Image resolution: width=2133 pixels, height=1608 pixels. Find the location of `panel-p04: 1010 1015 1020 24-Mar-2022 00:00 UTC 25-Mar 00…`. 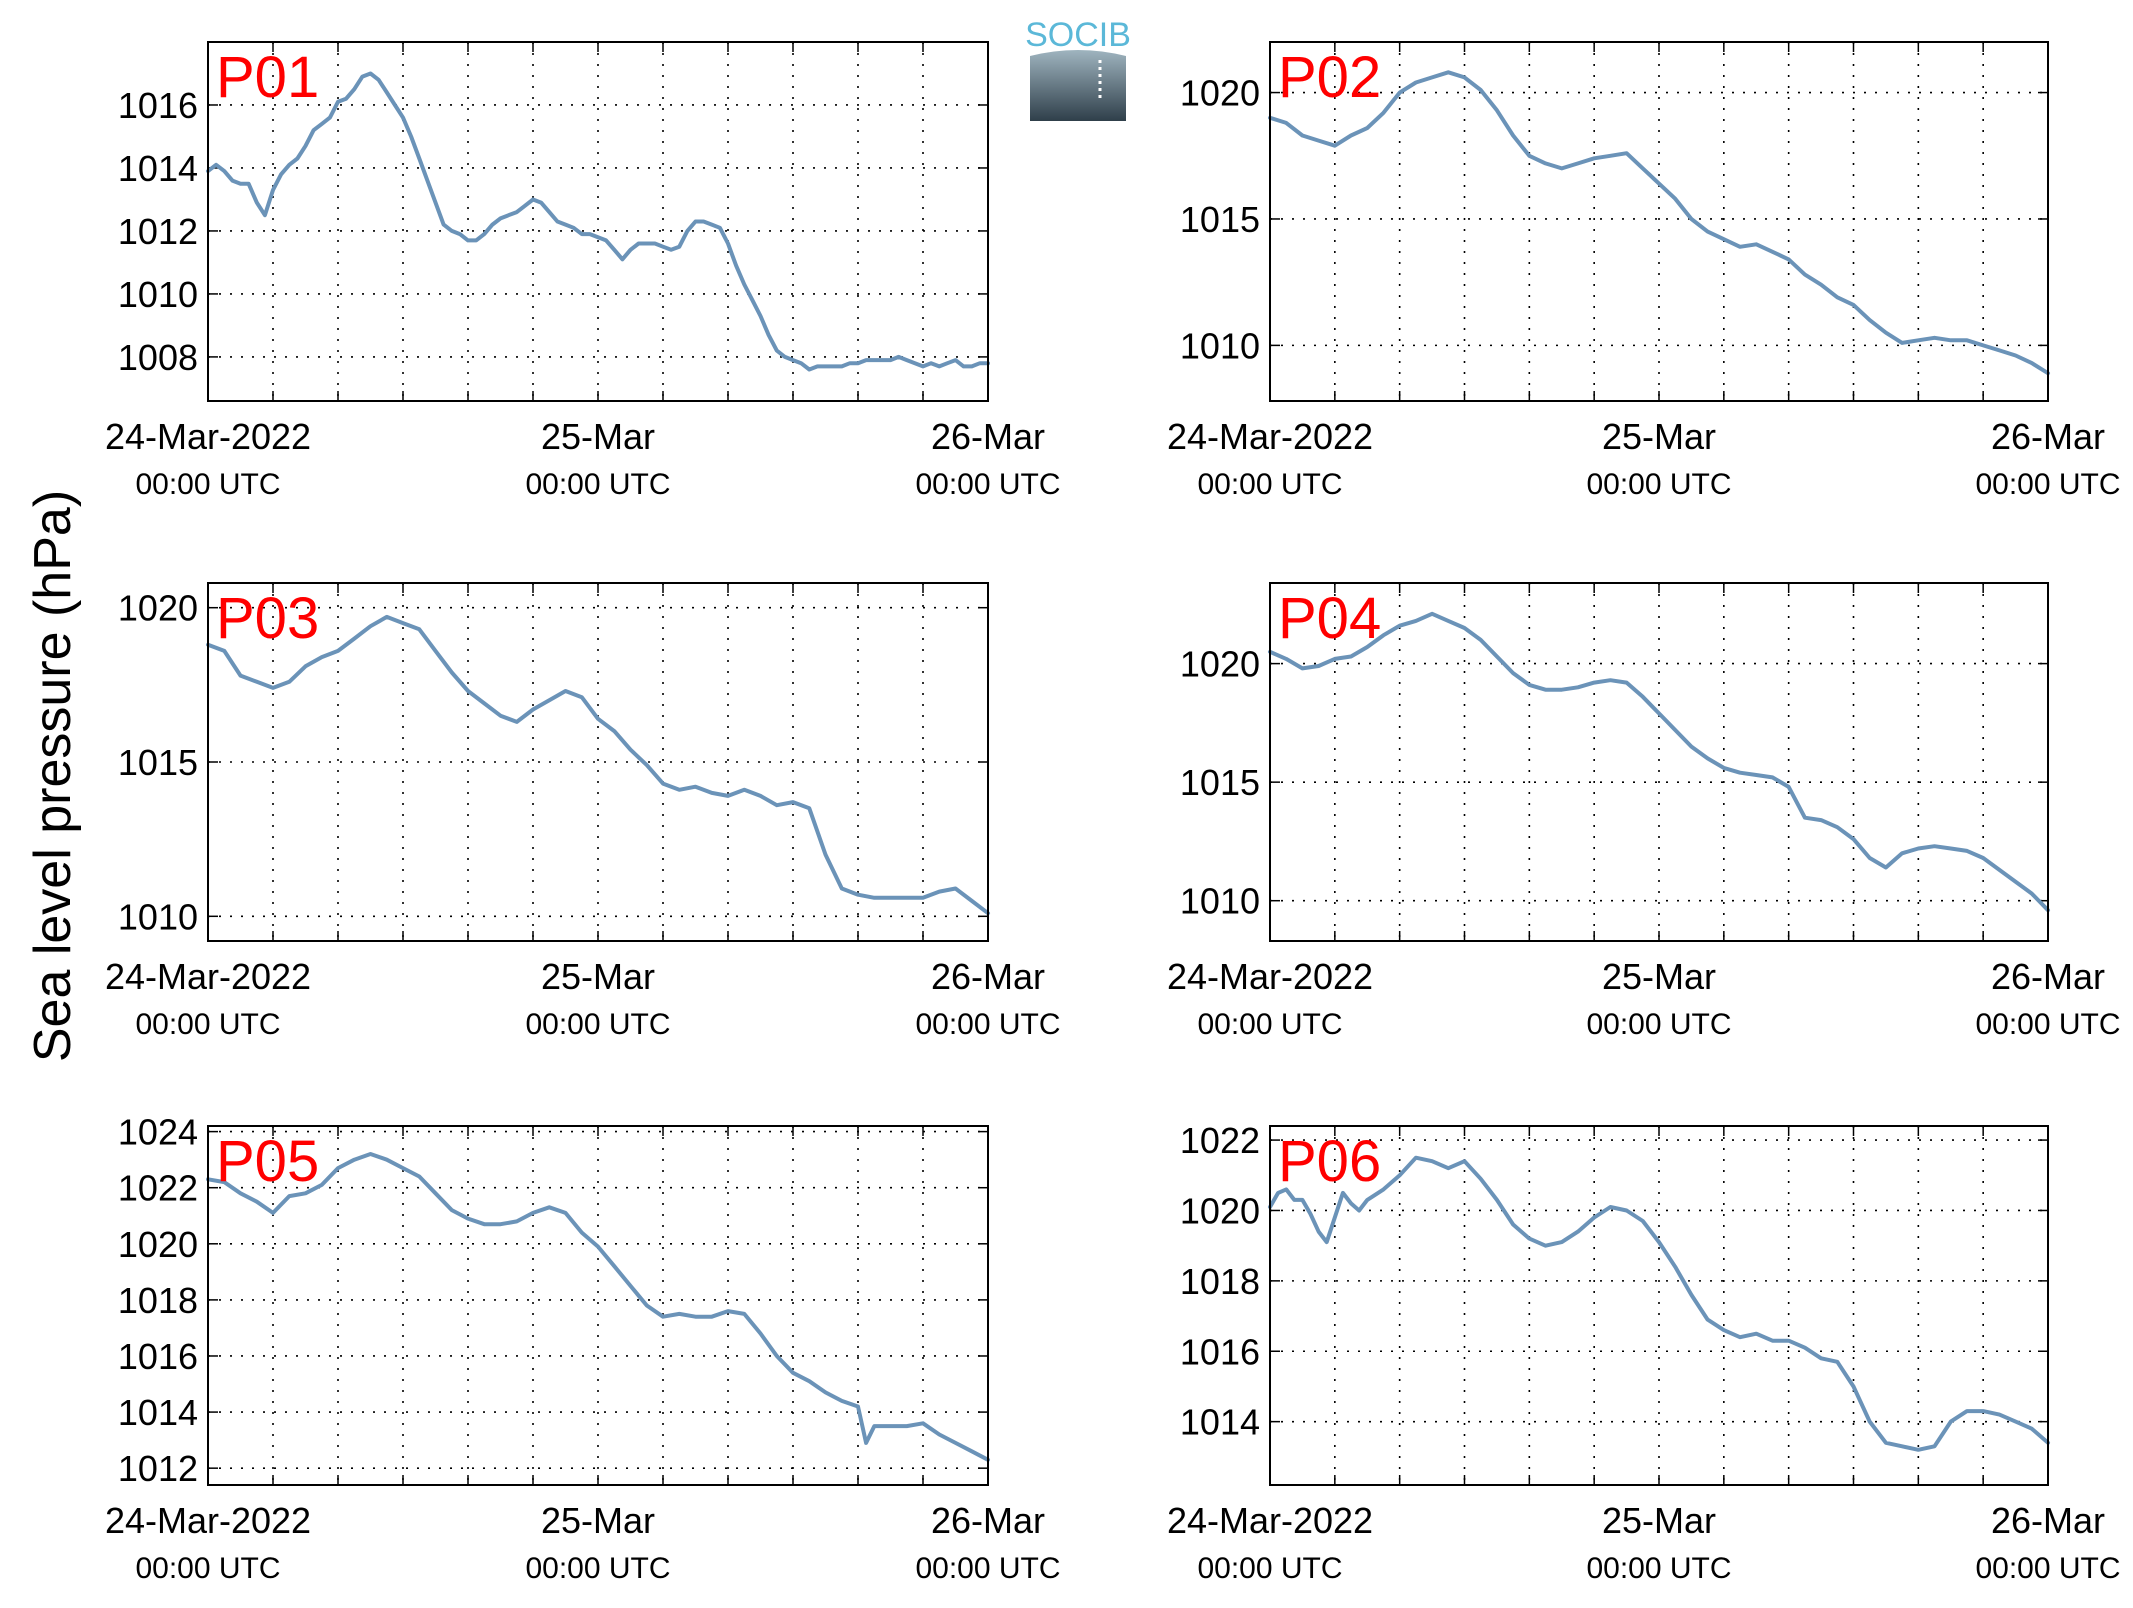

panel-p04: 1010 1015 1020 24-Mar-2022 00:00 UTC 25-Mar 00… is located at coordinates (1644, 811).